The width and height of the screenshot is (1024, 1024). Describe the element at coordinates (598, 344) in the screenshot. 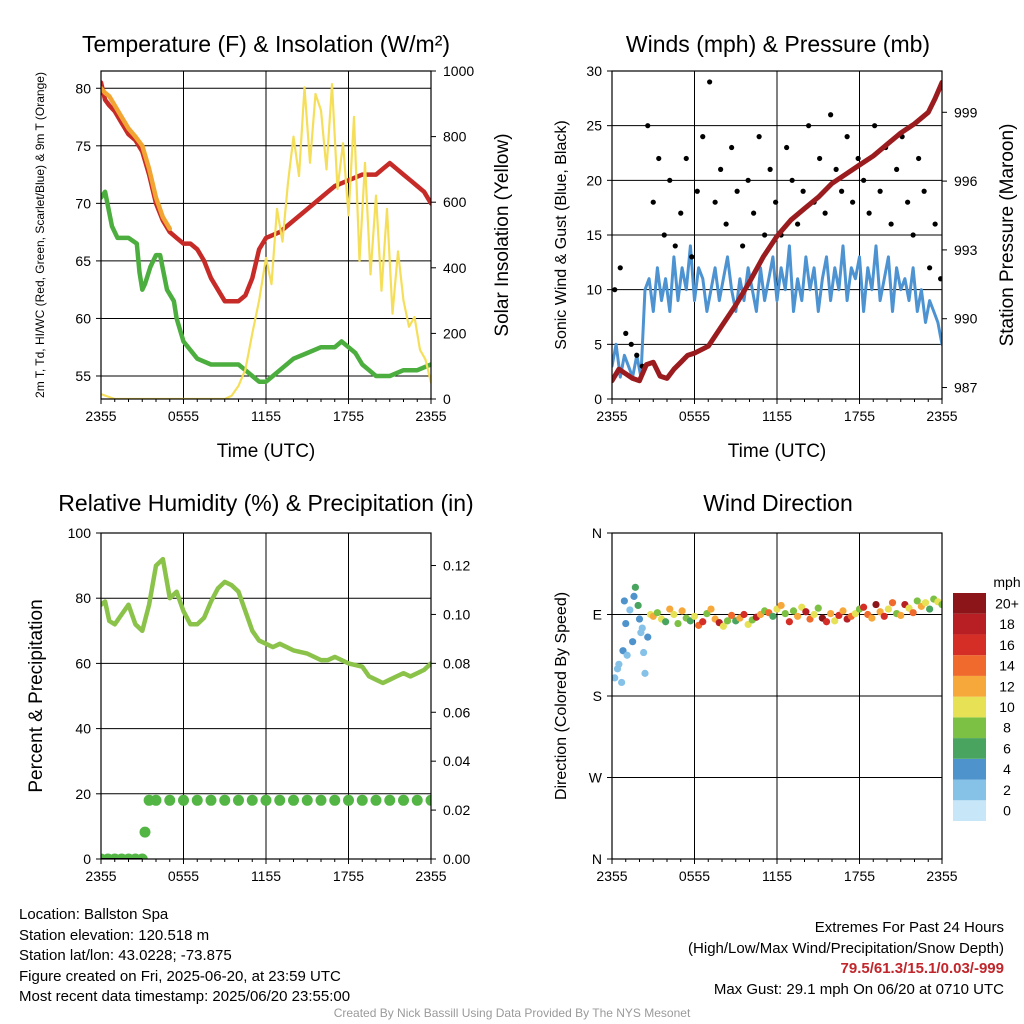

I see `y-tick-label: 5` at that location.